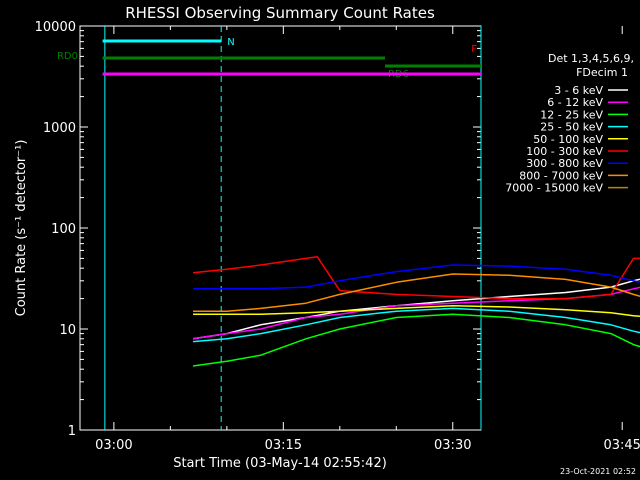 The height and width of the screenshot is (480, 640). I want to click on footer-date: 23-Oct-2021 02:52, so click(598, 471).